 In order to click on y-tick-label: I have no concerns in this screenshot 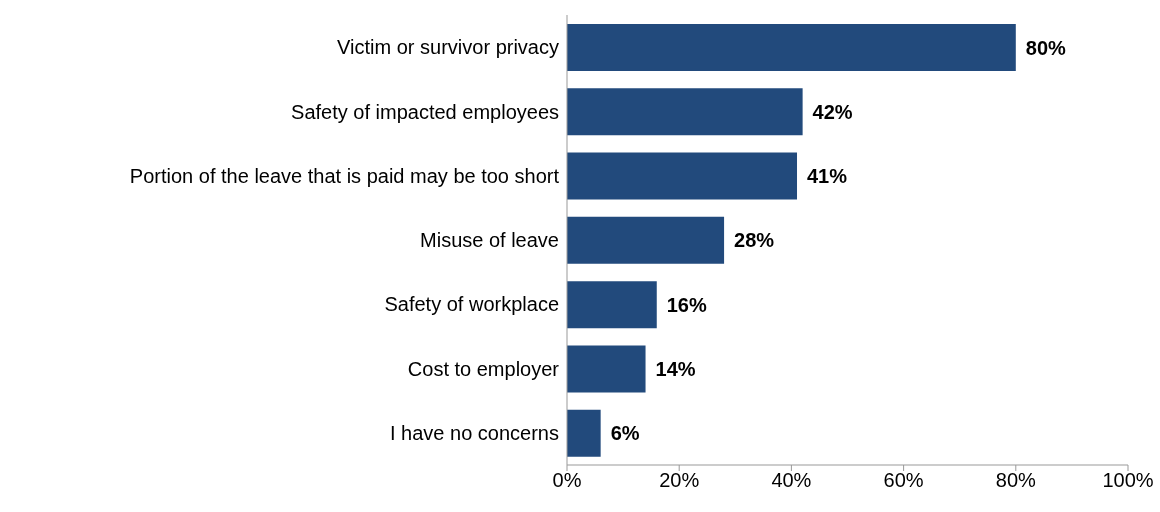, I will do `click(474, 432)`.